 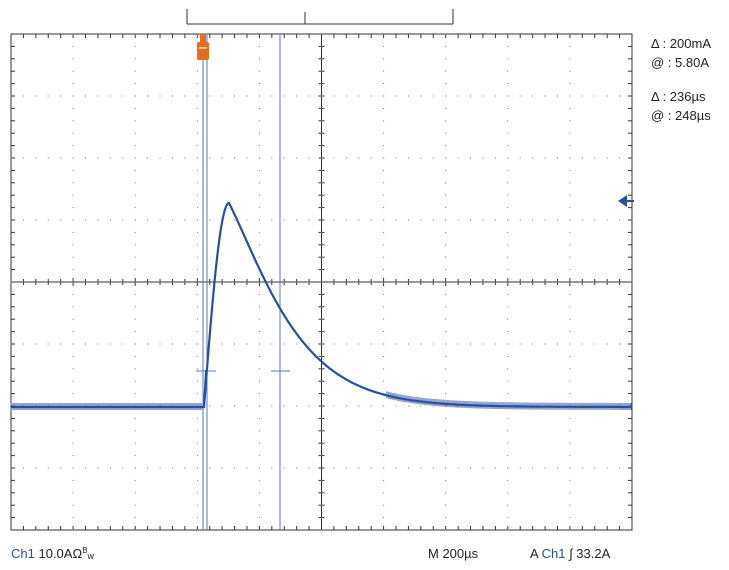 I want to click on trigger-prefix: A, so click(x=534, y=553).